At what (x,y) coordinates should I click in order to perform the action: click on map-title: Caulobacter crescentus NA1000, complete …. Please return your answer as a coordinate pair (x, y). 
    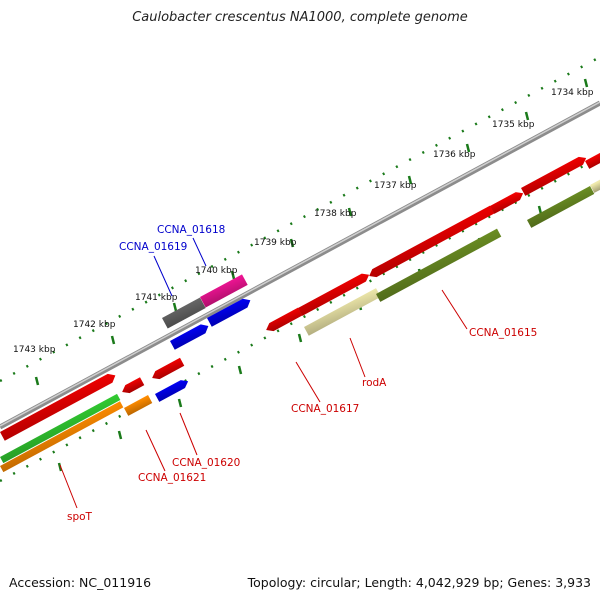
    Looking at the image, I should click on (300, 17).